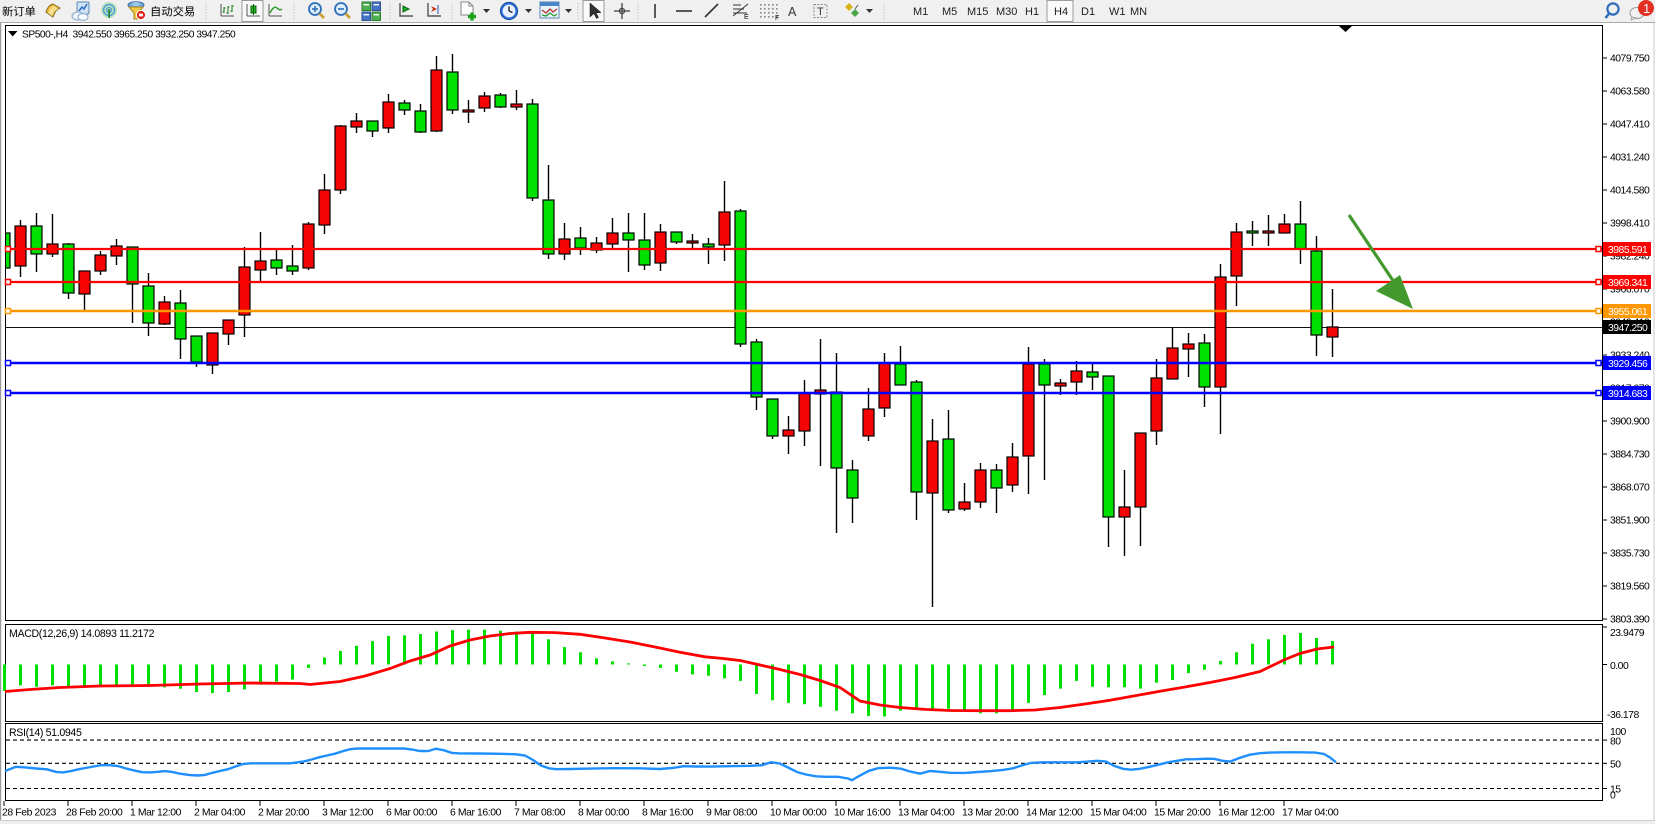 The width and height of the screenshot is (1655, 824). Describe the element at coordinates (1061, 12) in the screenshot. I see `svg-text: H4` at that location.